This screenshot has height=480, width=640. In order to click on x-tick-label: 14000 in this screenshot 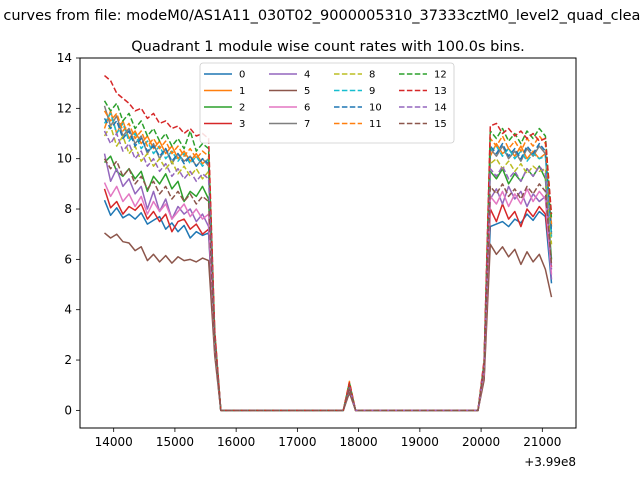, I will do `click(114, 442)`.